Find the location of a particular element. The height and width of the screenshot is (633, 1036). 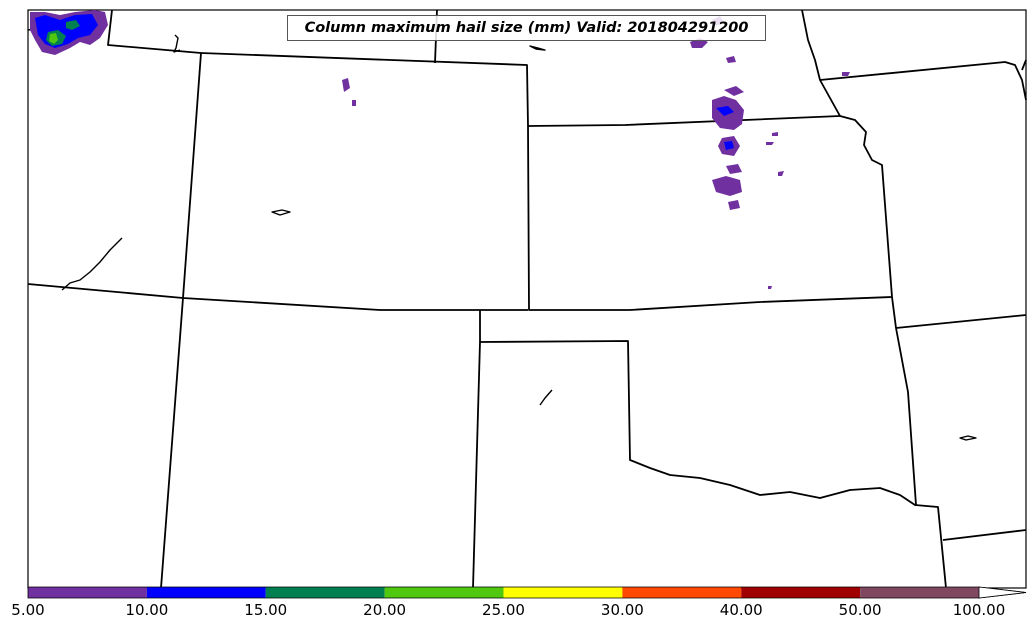

border-sd-mn is located at coordinates (821, 63).